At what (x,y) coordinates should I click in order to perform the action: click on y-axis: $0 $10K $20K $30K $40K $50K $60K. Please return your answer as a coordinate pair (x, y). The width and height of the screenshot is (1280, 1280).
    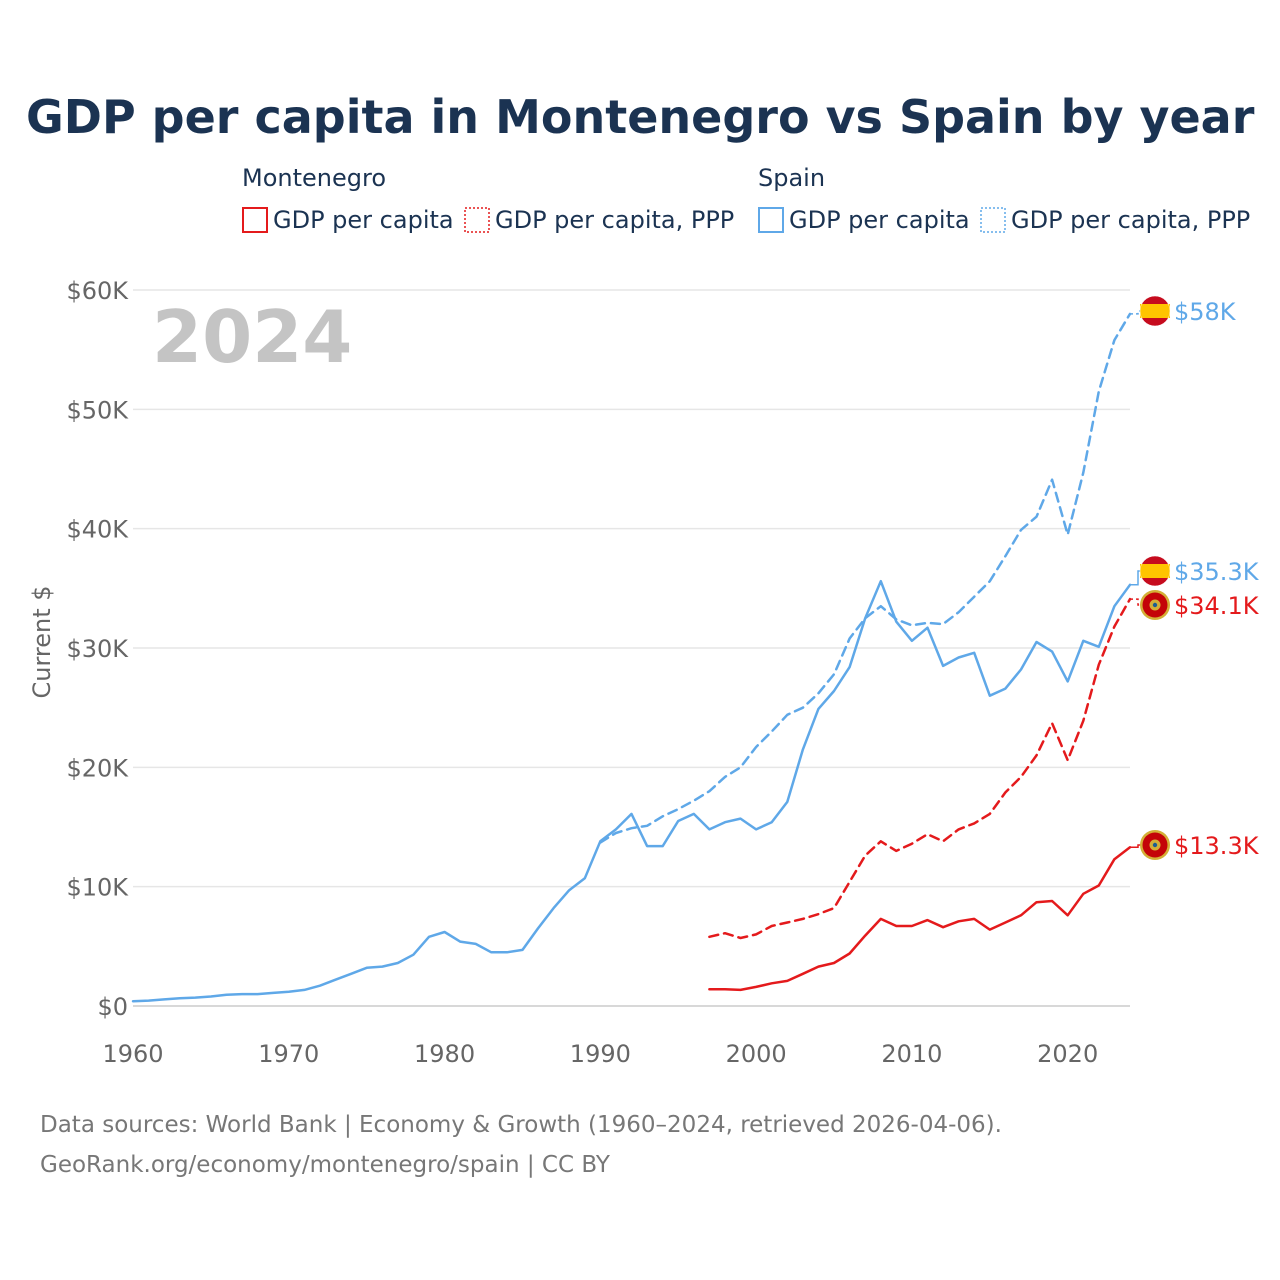
    Looking at the image, I should click on (97, 649).